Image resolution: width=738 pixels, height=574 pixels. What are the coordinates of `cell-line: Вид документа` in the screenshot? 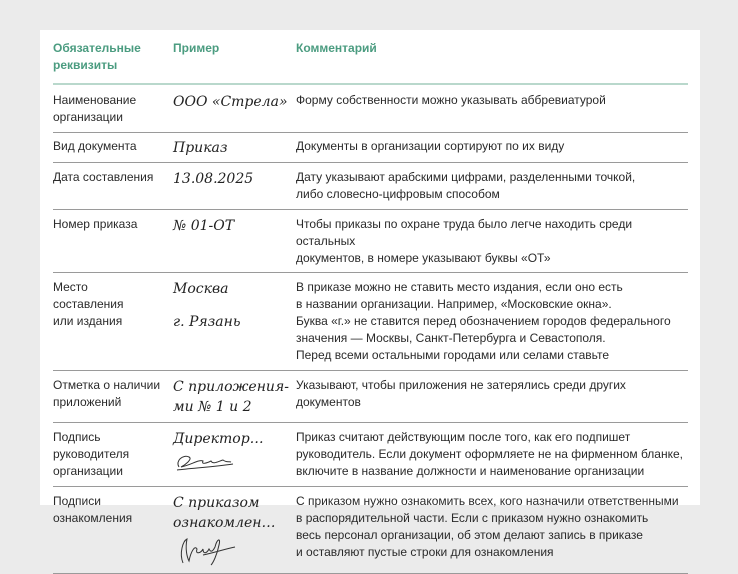 It's located at (95, 146).